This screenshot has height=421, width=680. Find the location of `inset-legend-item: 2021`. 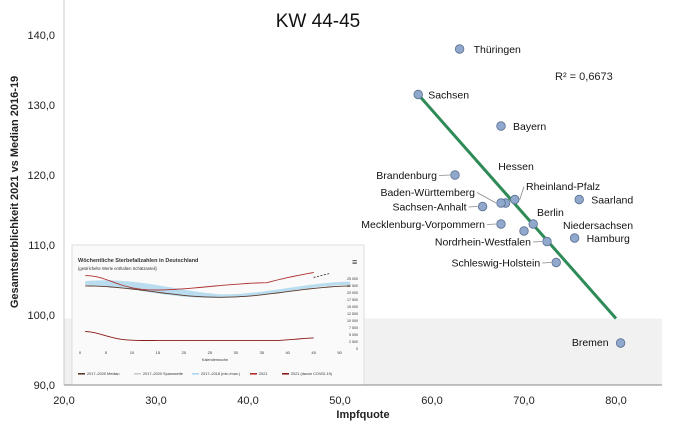

inset-legend-item: 2021 is located at coordinates (263, 374).